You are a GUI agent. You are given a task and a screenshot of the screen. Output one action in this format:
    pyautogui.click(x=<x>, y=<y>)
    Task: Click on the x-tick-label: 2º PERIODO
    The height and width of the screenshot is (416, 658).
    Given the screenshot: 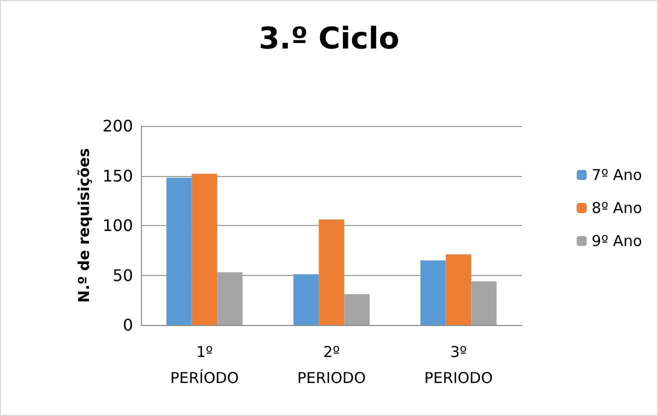 What is the action you would take?
    pyautogui.click(x=331, y=365)
    